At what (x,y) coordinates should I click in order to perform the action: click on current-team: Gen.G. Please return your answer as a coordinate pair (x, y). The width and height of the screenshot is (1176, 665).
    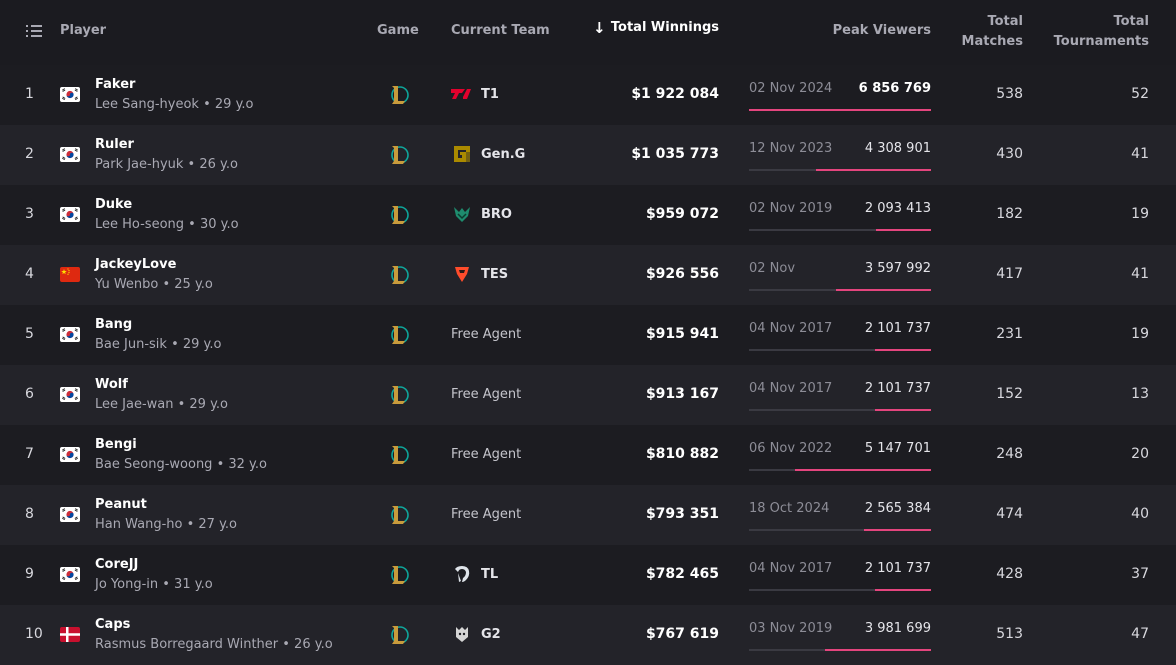
    Looking at the image, I should click on (488, 154).